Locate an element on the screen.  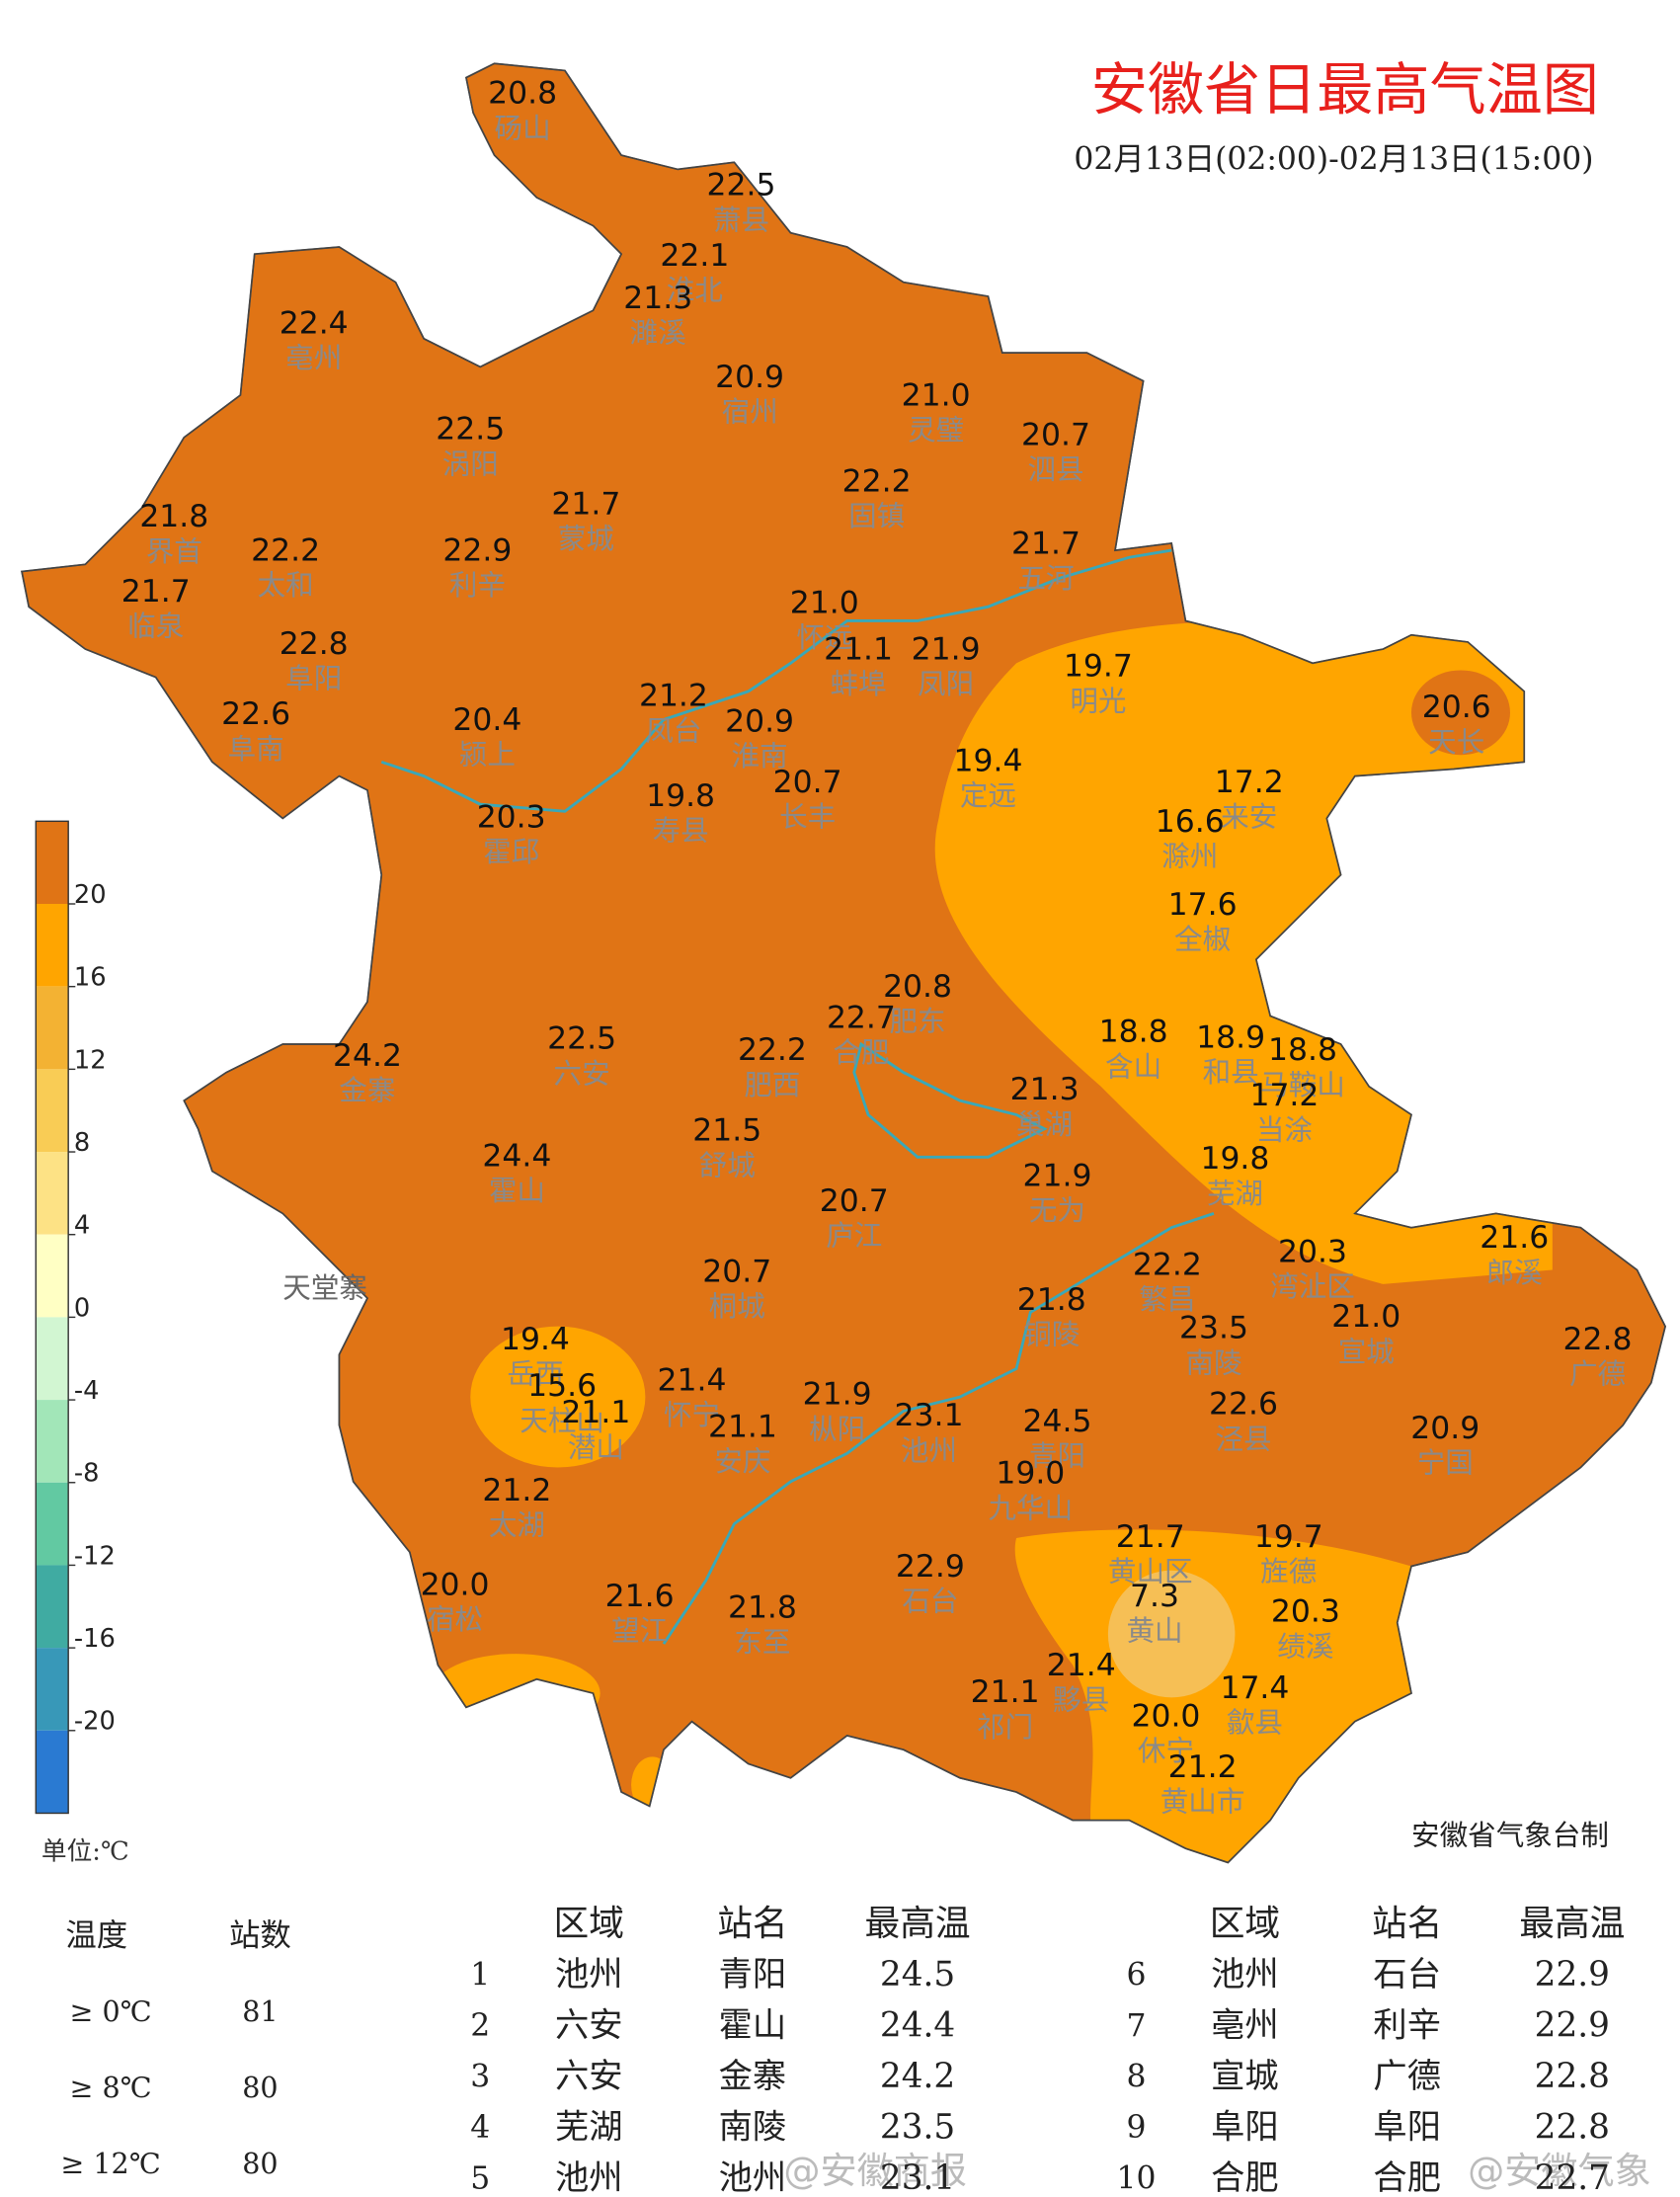
place-label: 天堂寨 is located at coordinates (324, 1288).